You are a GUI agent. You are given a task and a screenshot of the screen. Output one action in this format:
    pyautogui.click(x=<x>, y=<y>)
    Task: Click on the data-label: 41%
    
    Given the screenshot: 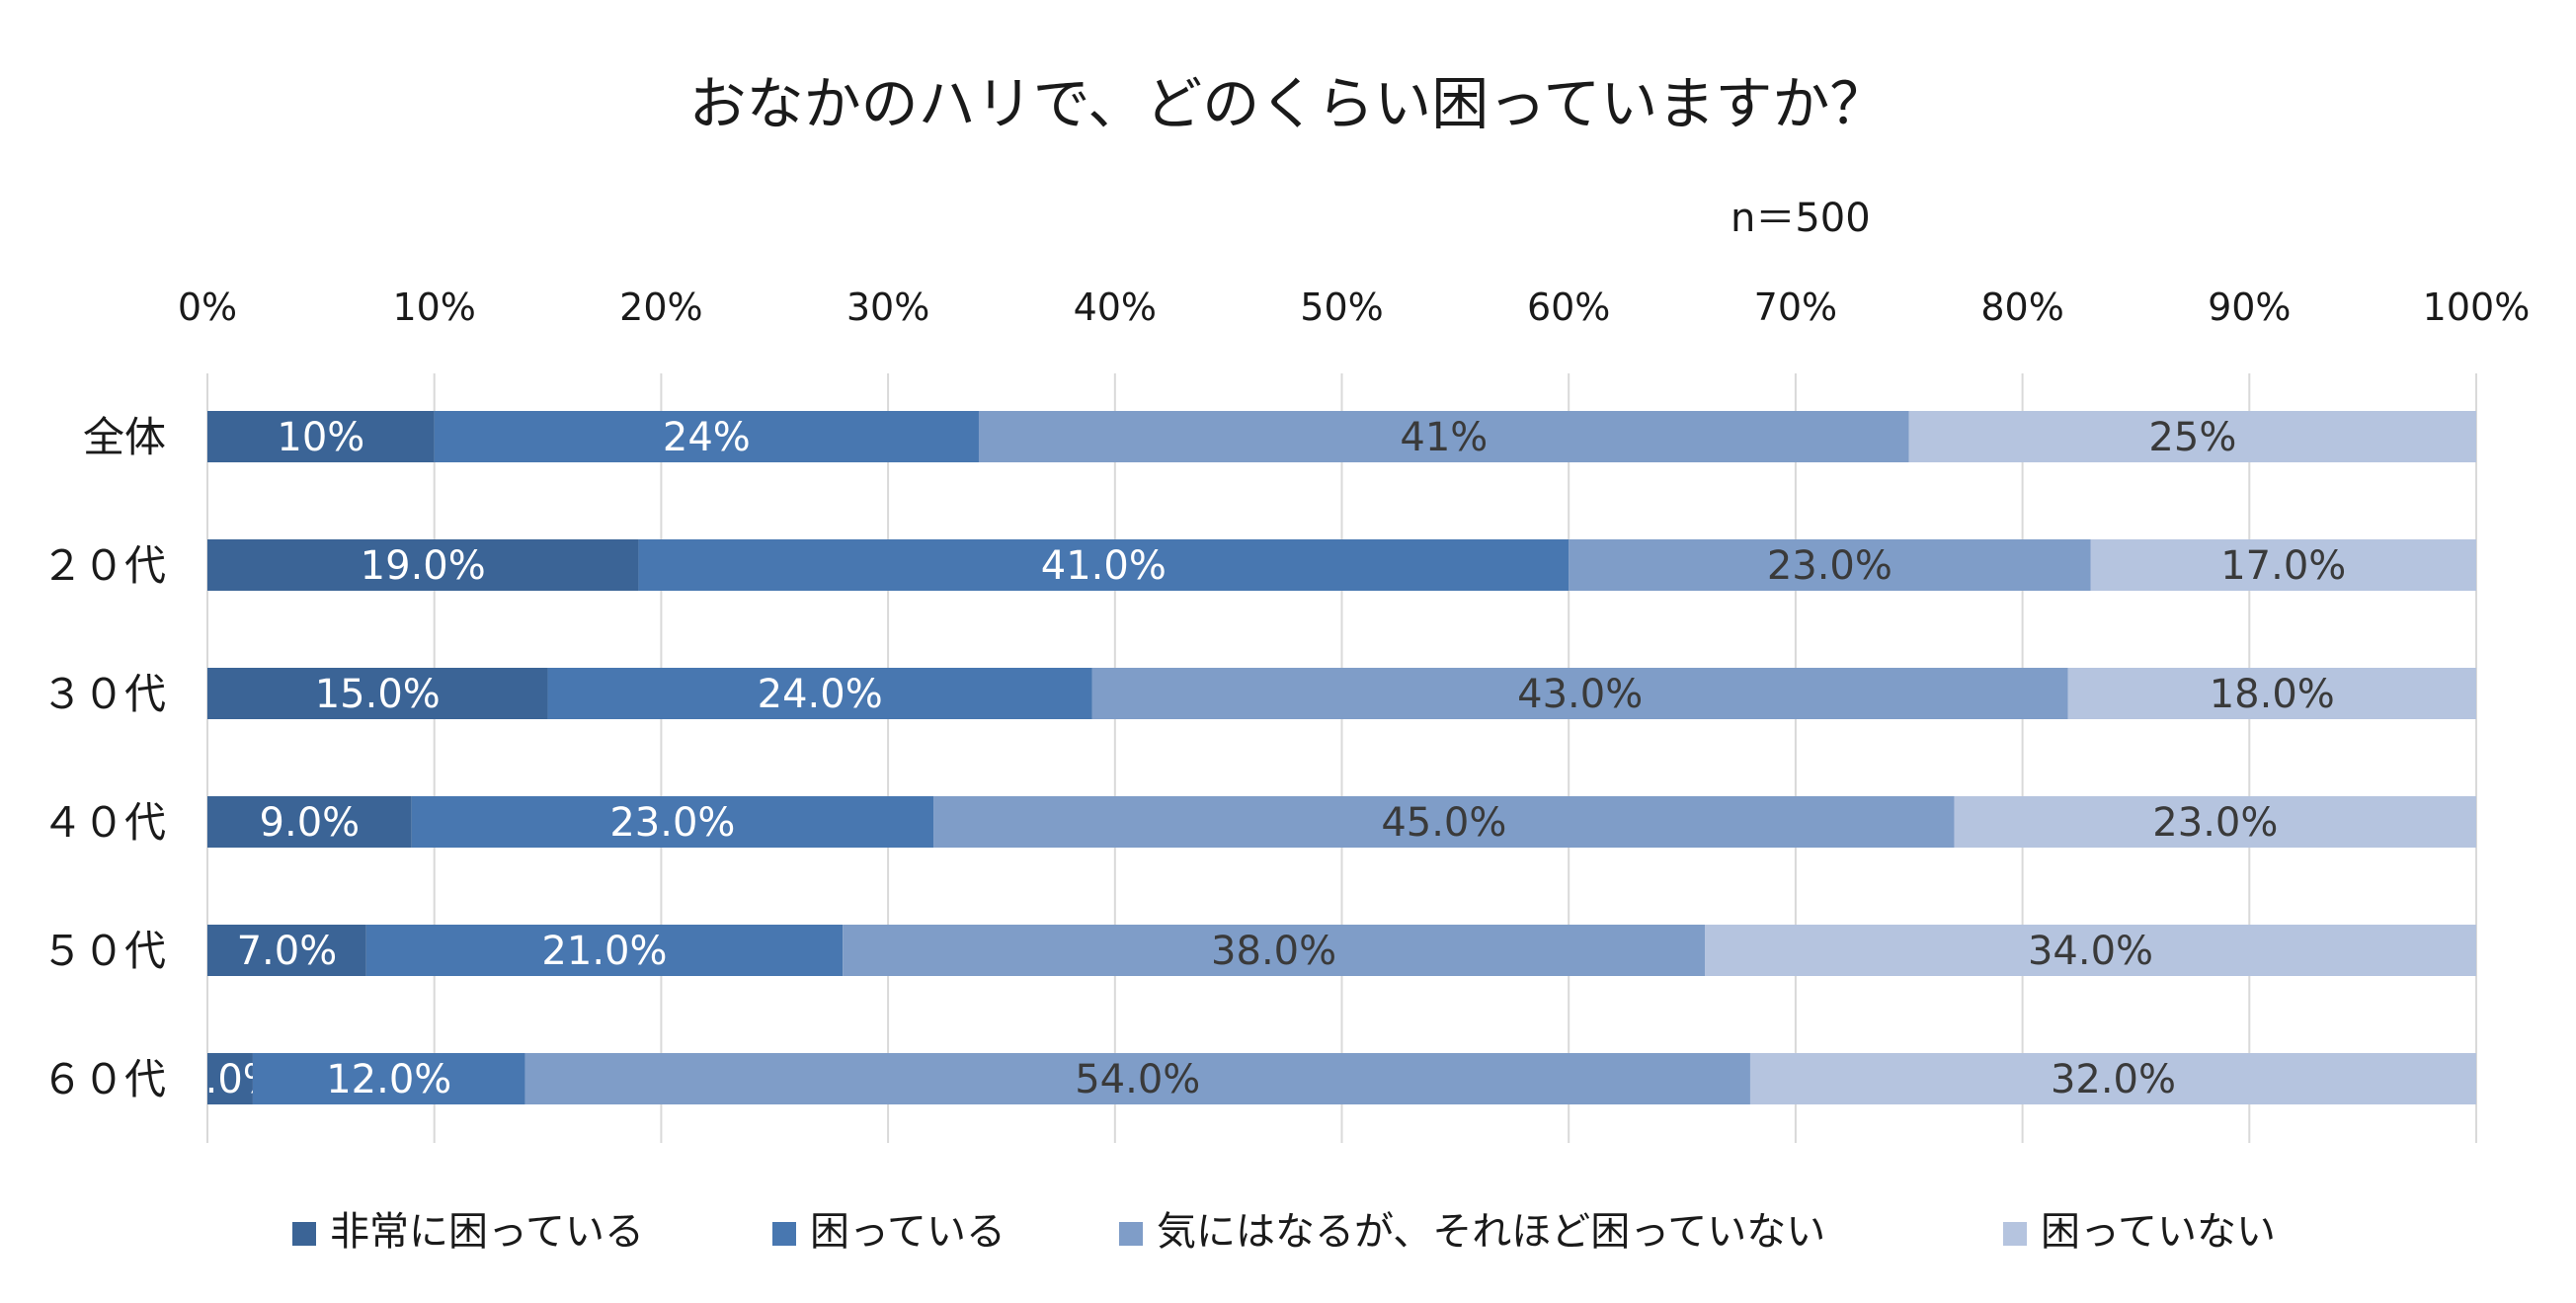 What is the action you would take?
    pyautogui.click(x=1444, y=437)
    